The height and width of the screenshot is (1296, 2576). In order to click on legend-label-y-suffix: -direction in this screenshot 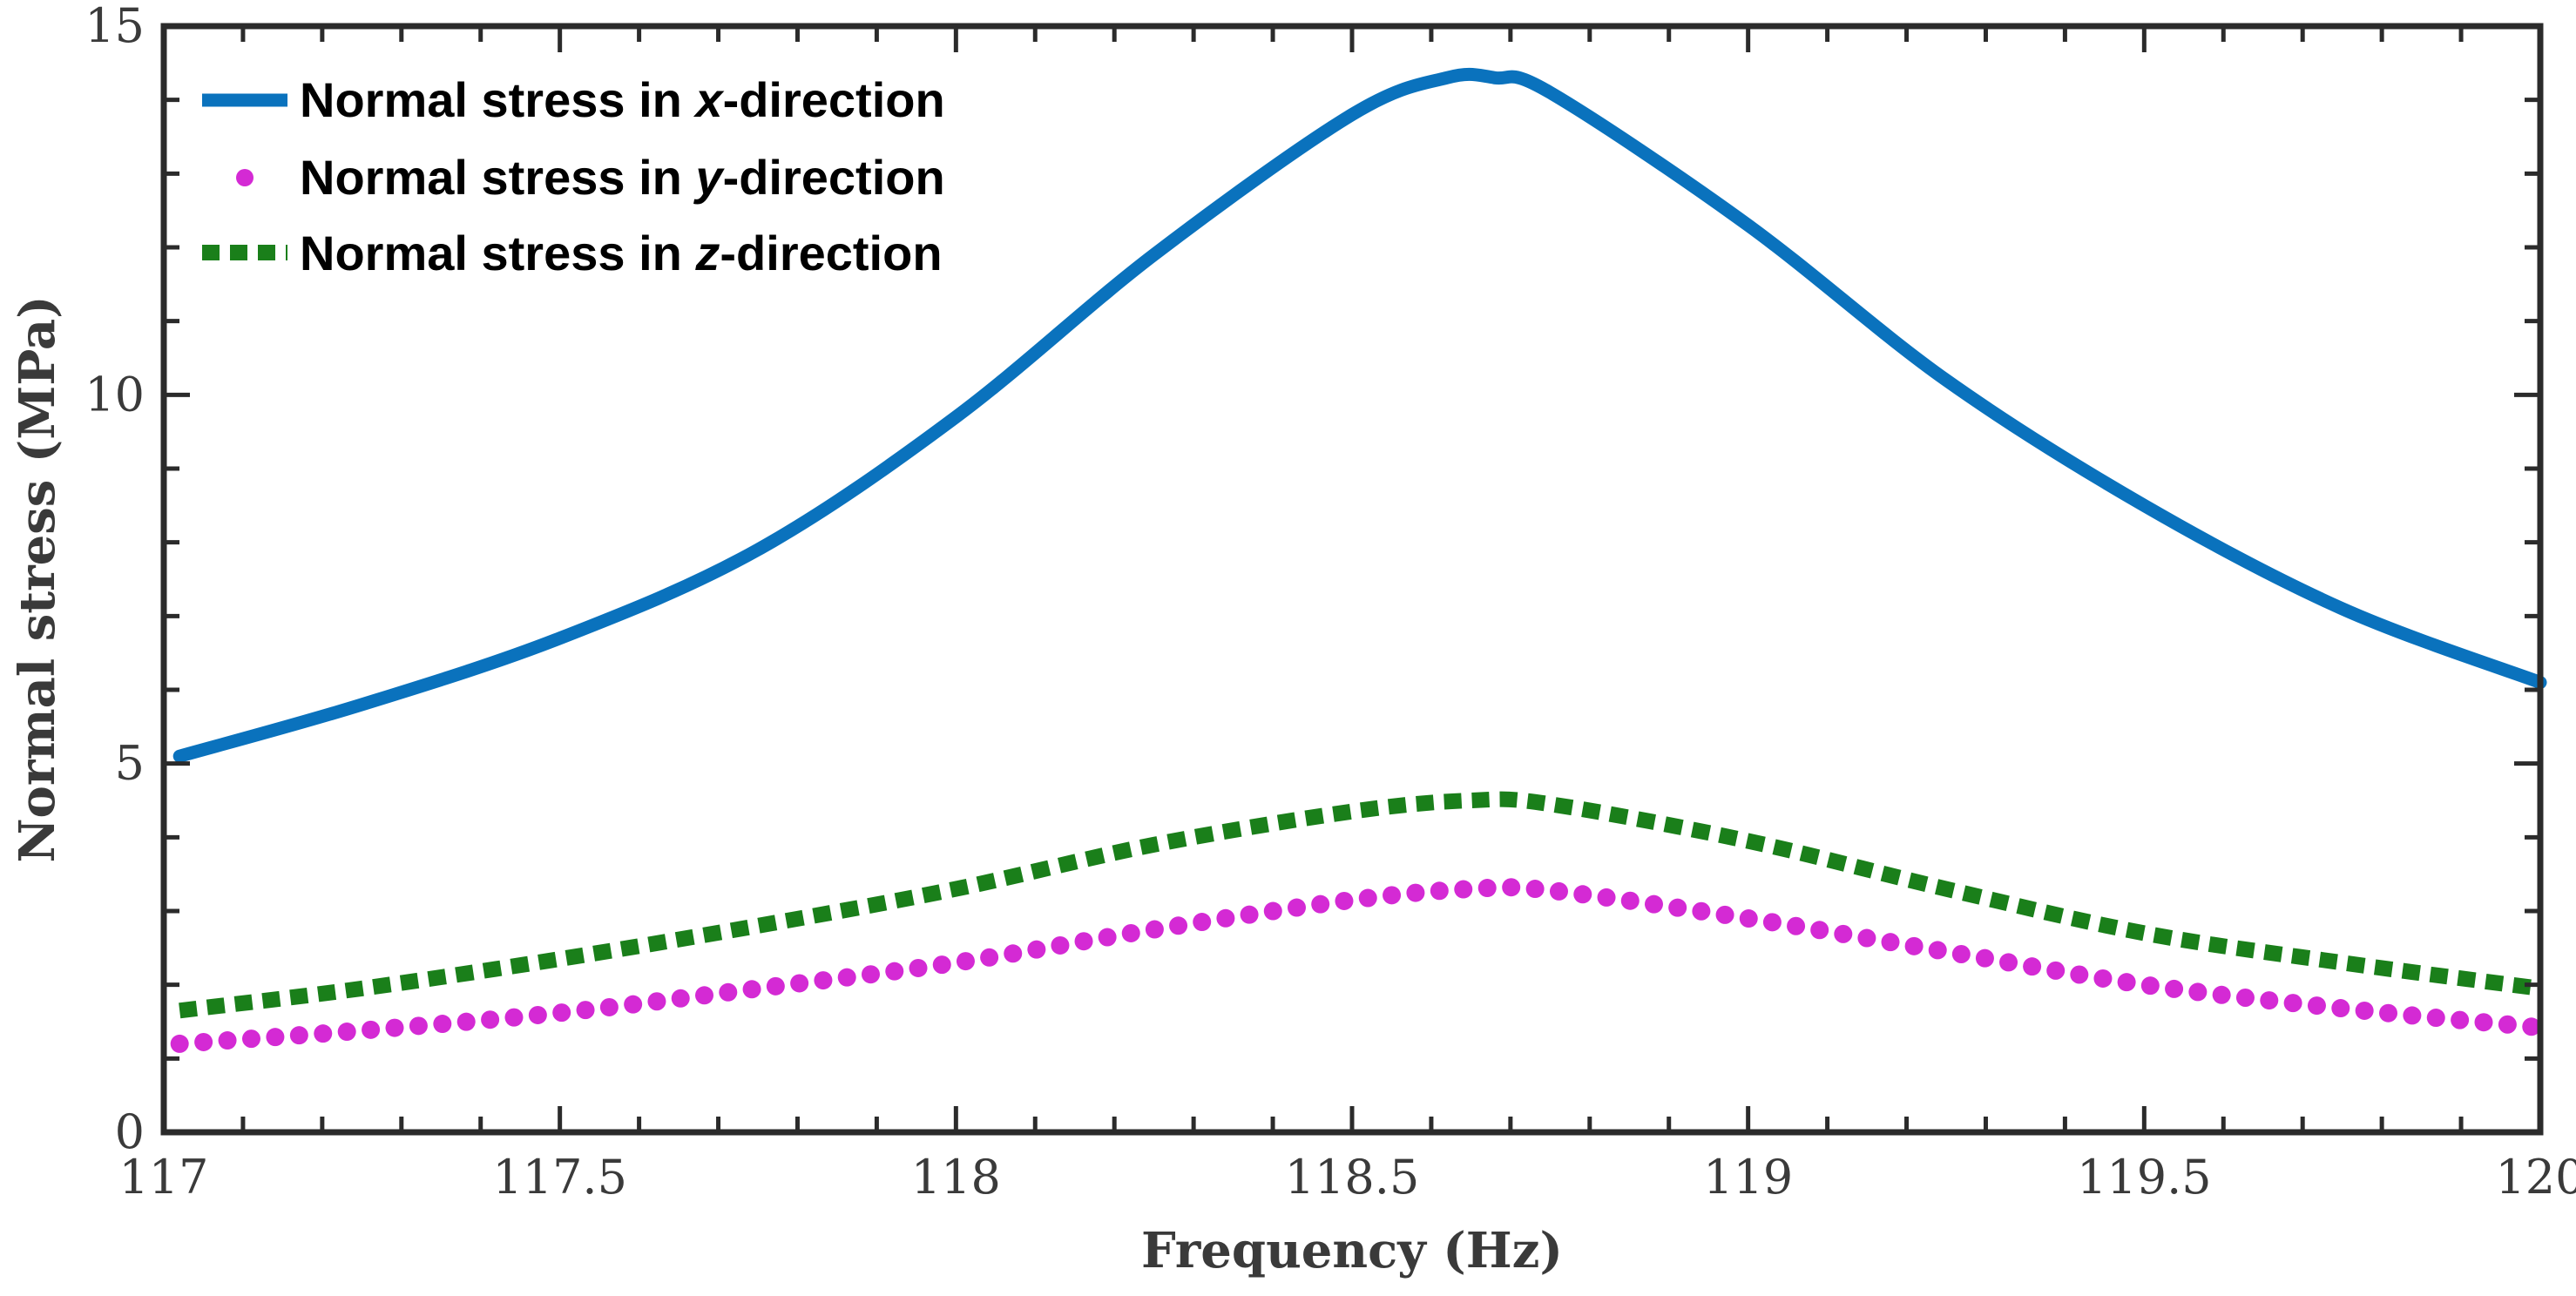, I will do `click(834, 177)`.